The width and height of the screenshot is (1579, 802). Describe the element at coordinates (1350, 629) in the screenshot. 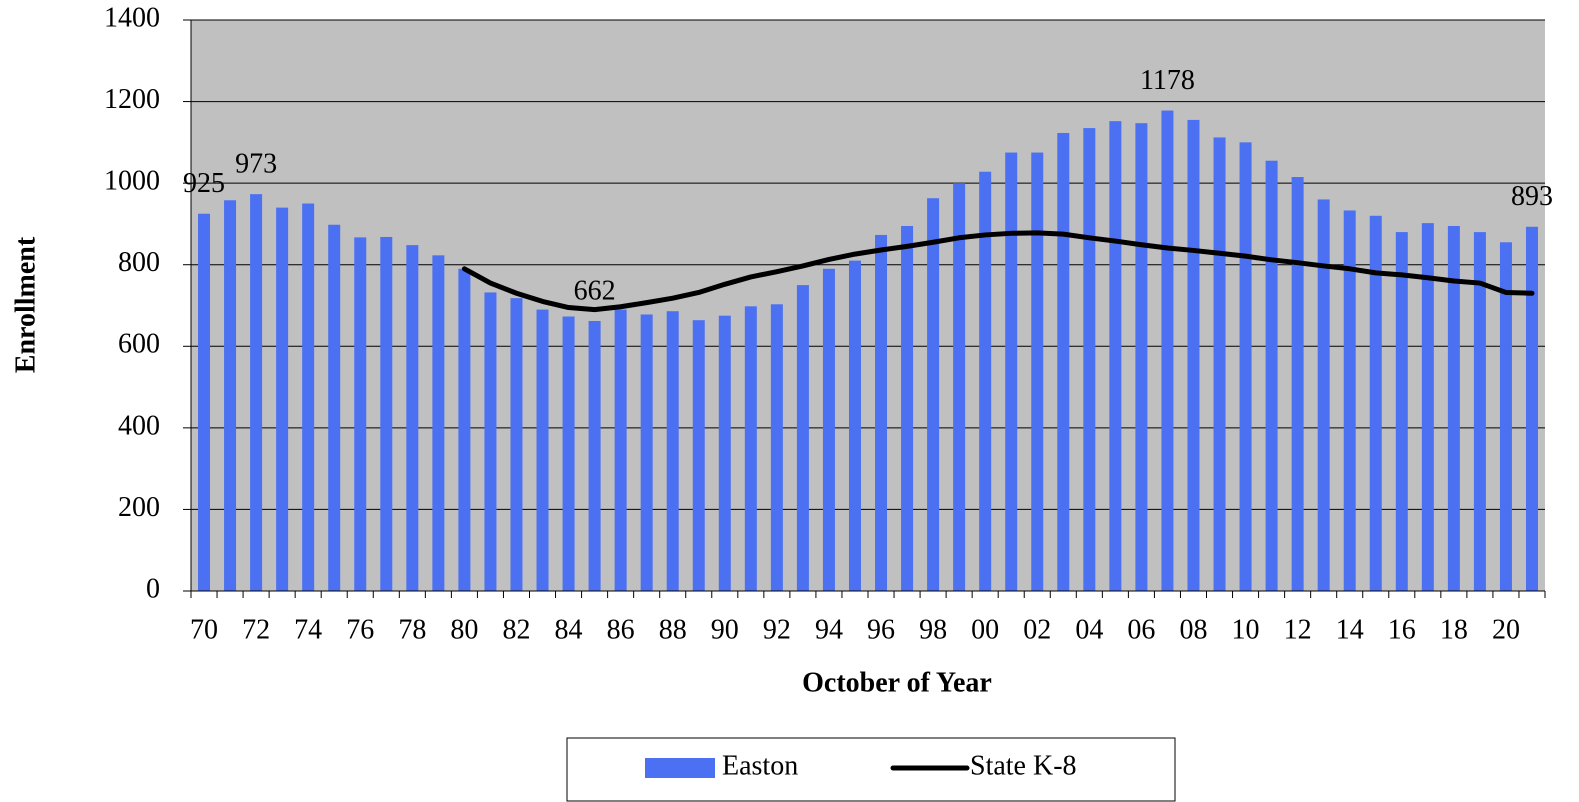

I see `x-tick-label: 14` at that location.